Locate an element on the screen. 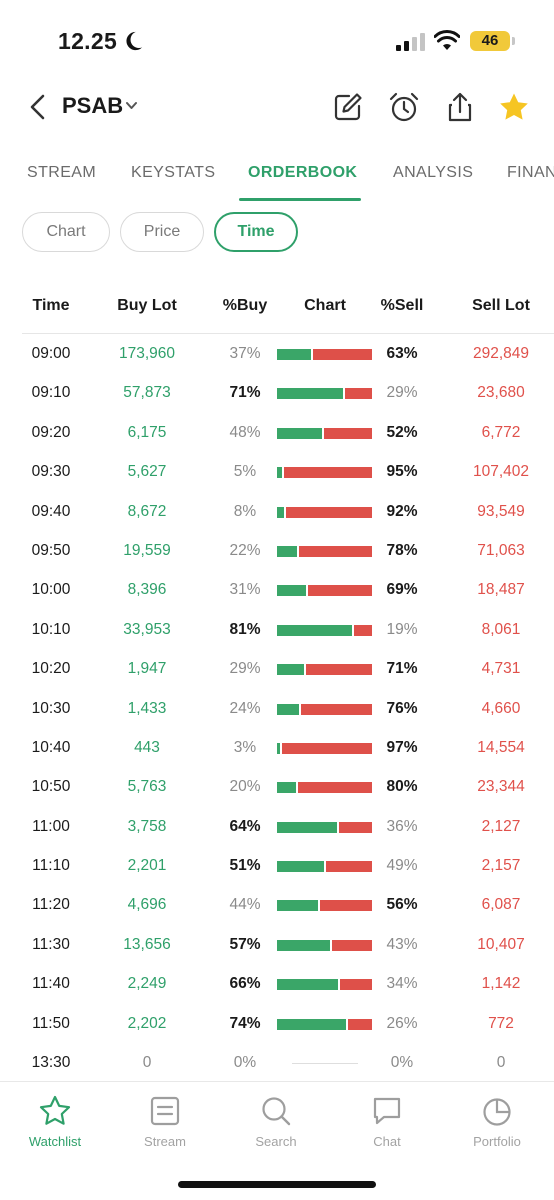 Image resolution: width=554 pixels, height=1200 pixels. row-time: 09:40 is located at coordinates (51, 511).